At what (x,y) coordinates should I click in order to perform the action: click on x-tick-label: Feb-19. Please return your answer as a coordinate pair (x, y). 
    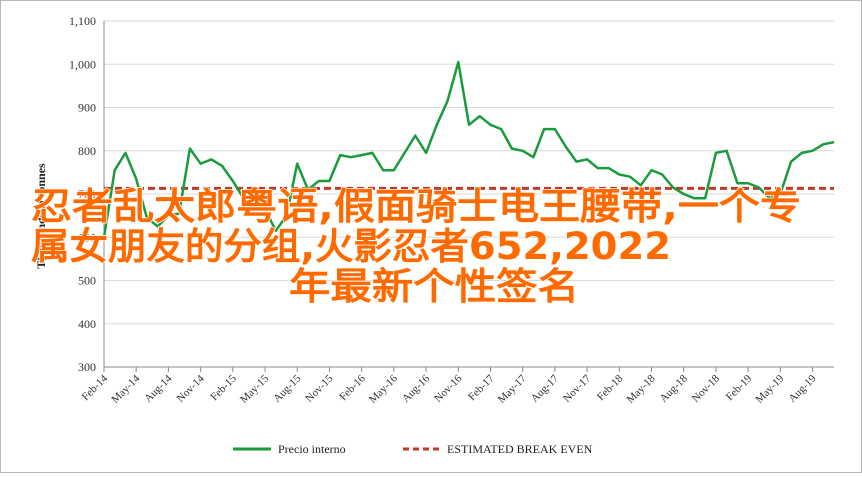
    Looking at the image, I should click on (739, 387).